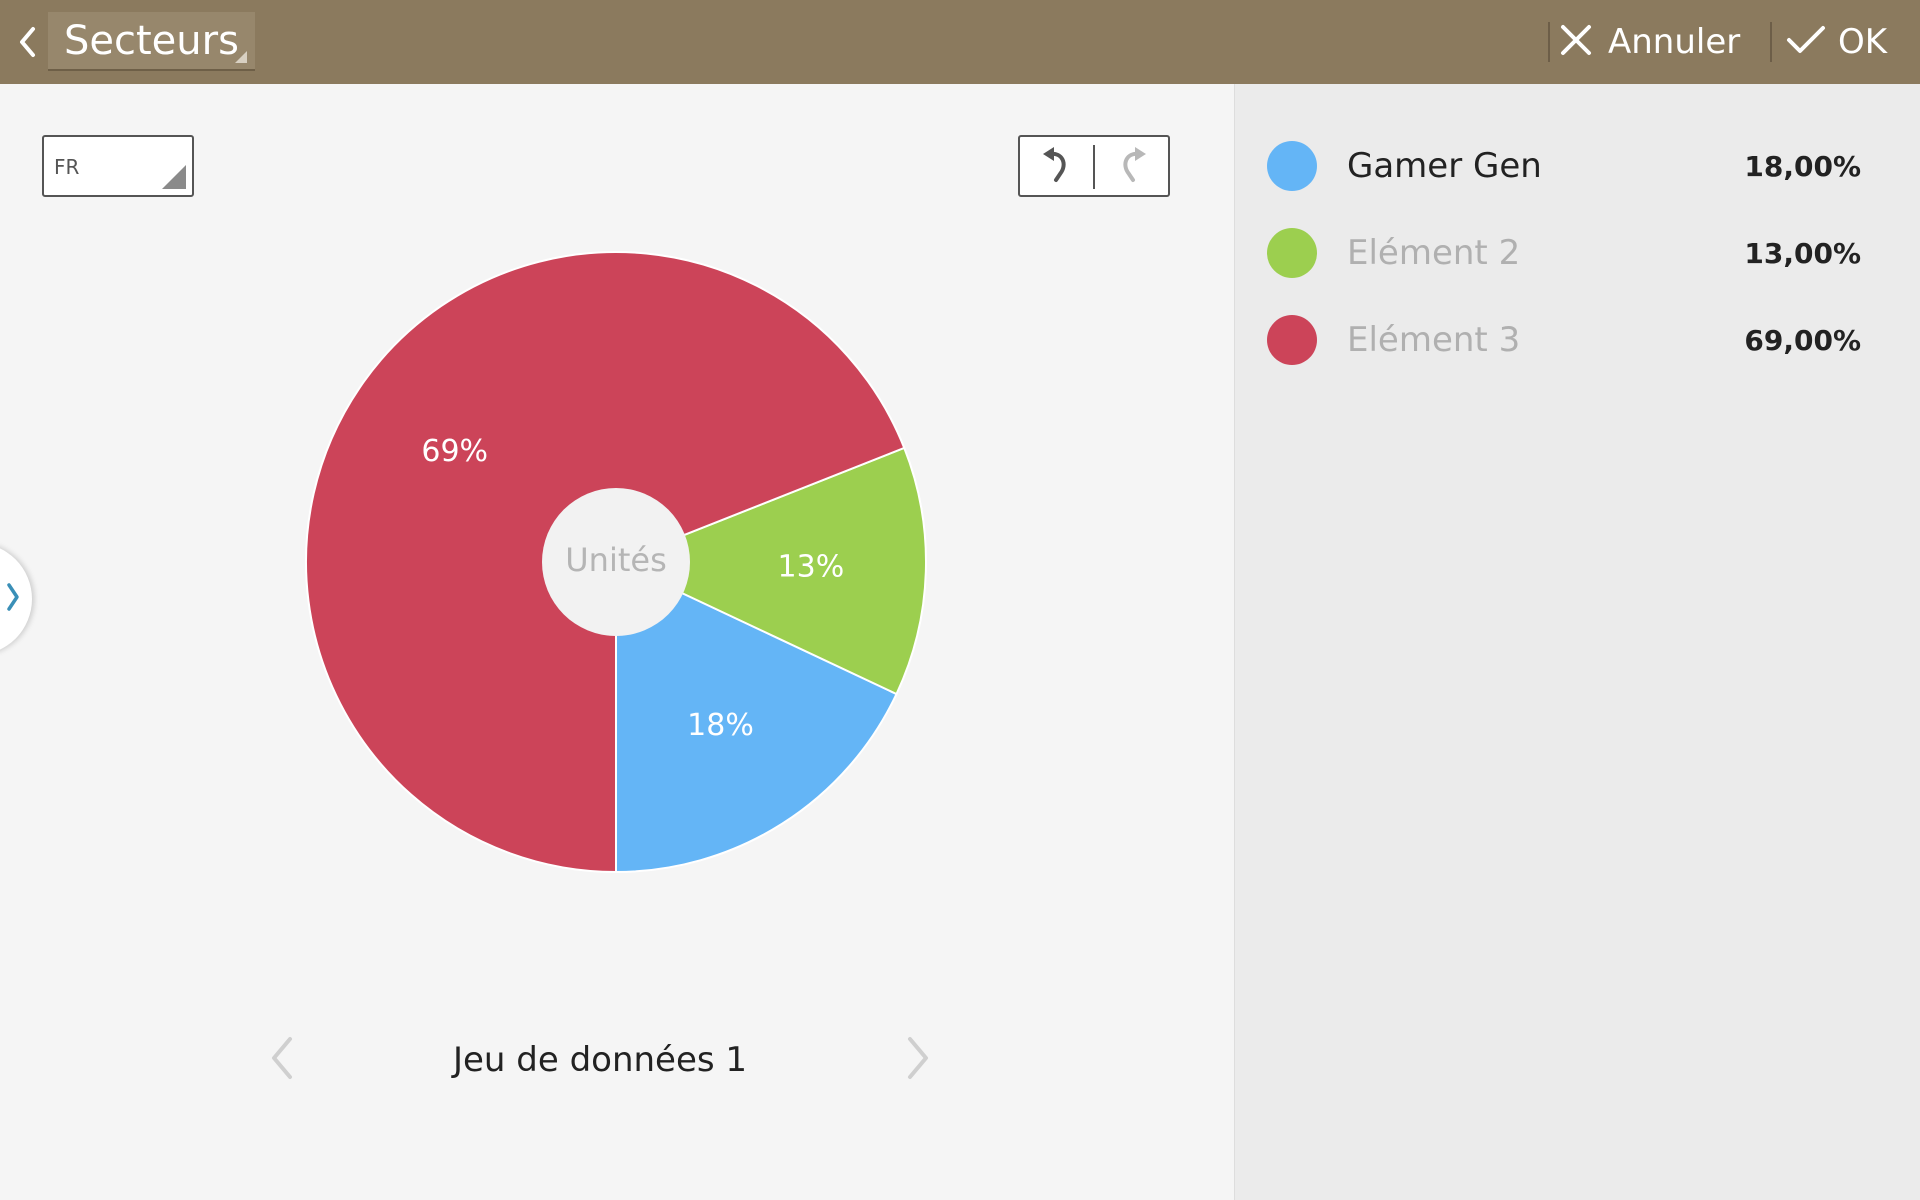 Image resolution: width=1920 pixels, height=1200 pixels. What do you see at coordinates (67, 167) in the screenshot?
I see `language-value: FR` at bounding box center [67, 167].